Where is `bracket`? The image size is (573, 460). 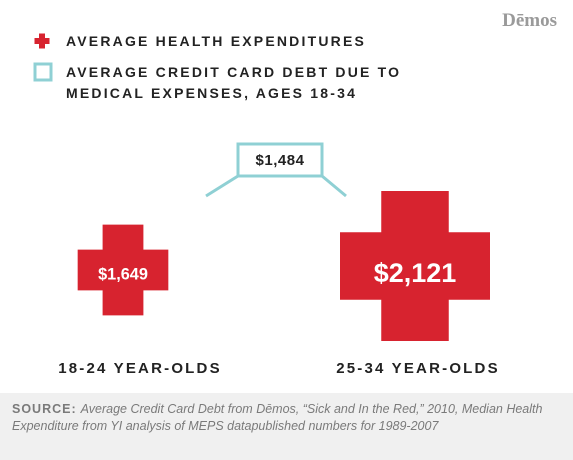 bracket is located at coordinates (276, 170).